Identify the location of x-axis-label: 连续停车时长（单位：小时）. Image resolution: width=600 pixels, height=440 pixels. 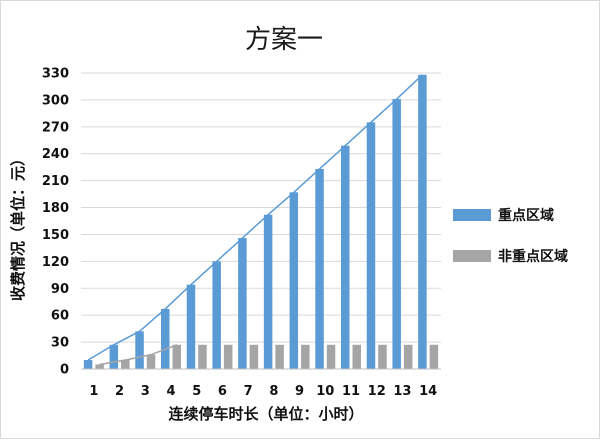
(265, 414).